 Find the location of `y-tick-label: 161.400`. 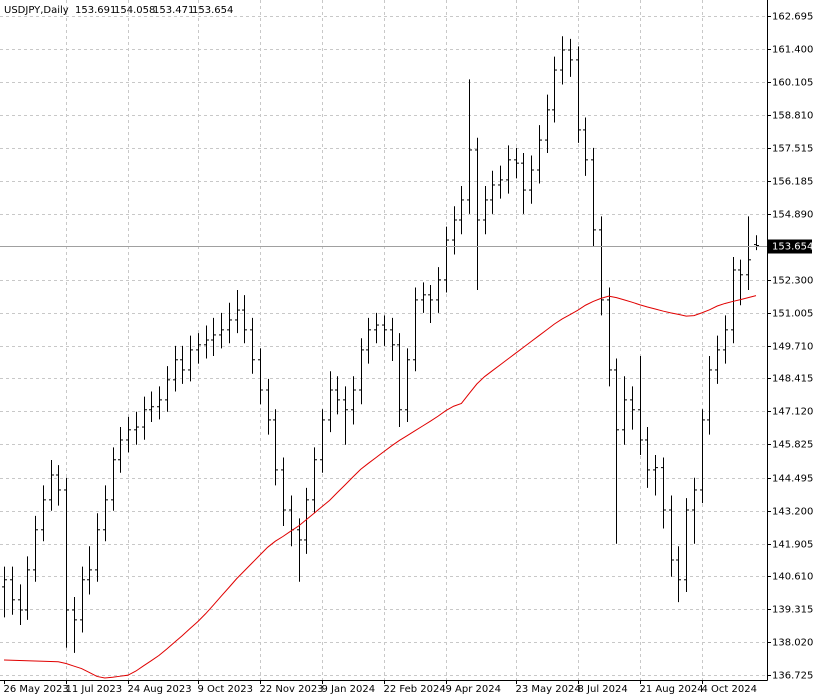

y-tick-label: 161.400 is located at coordinates (792, 50).